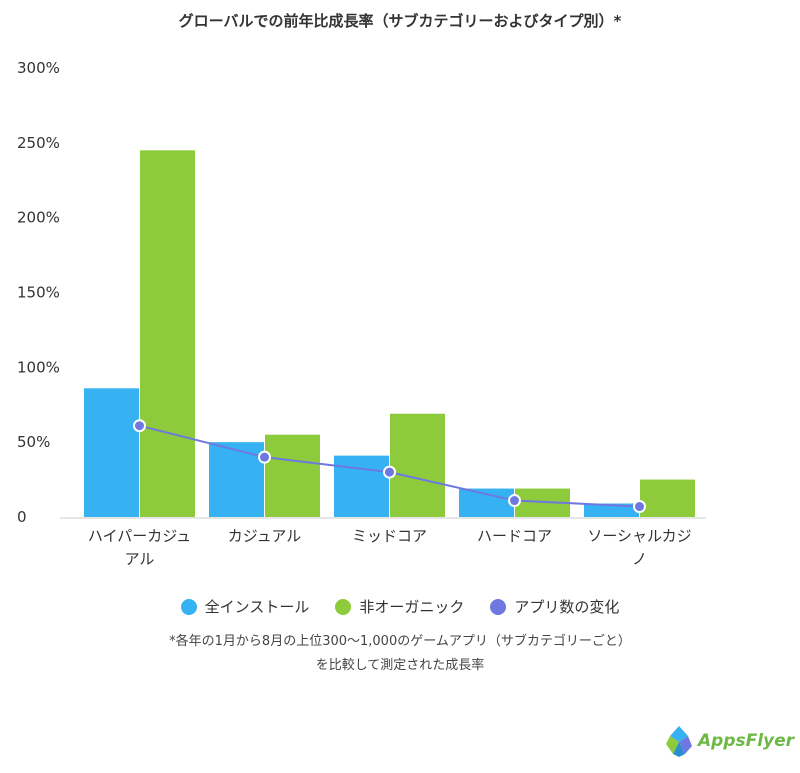 The height and width of the screenshot is (773, 800). Describe the element at coordinates (567, 607) in the screenshot. I see `legend-label-app-count: アプリ数の変化` at that location.